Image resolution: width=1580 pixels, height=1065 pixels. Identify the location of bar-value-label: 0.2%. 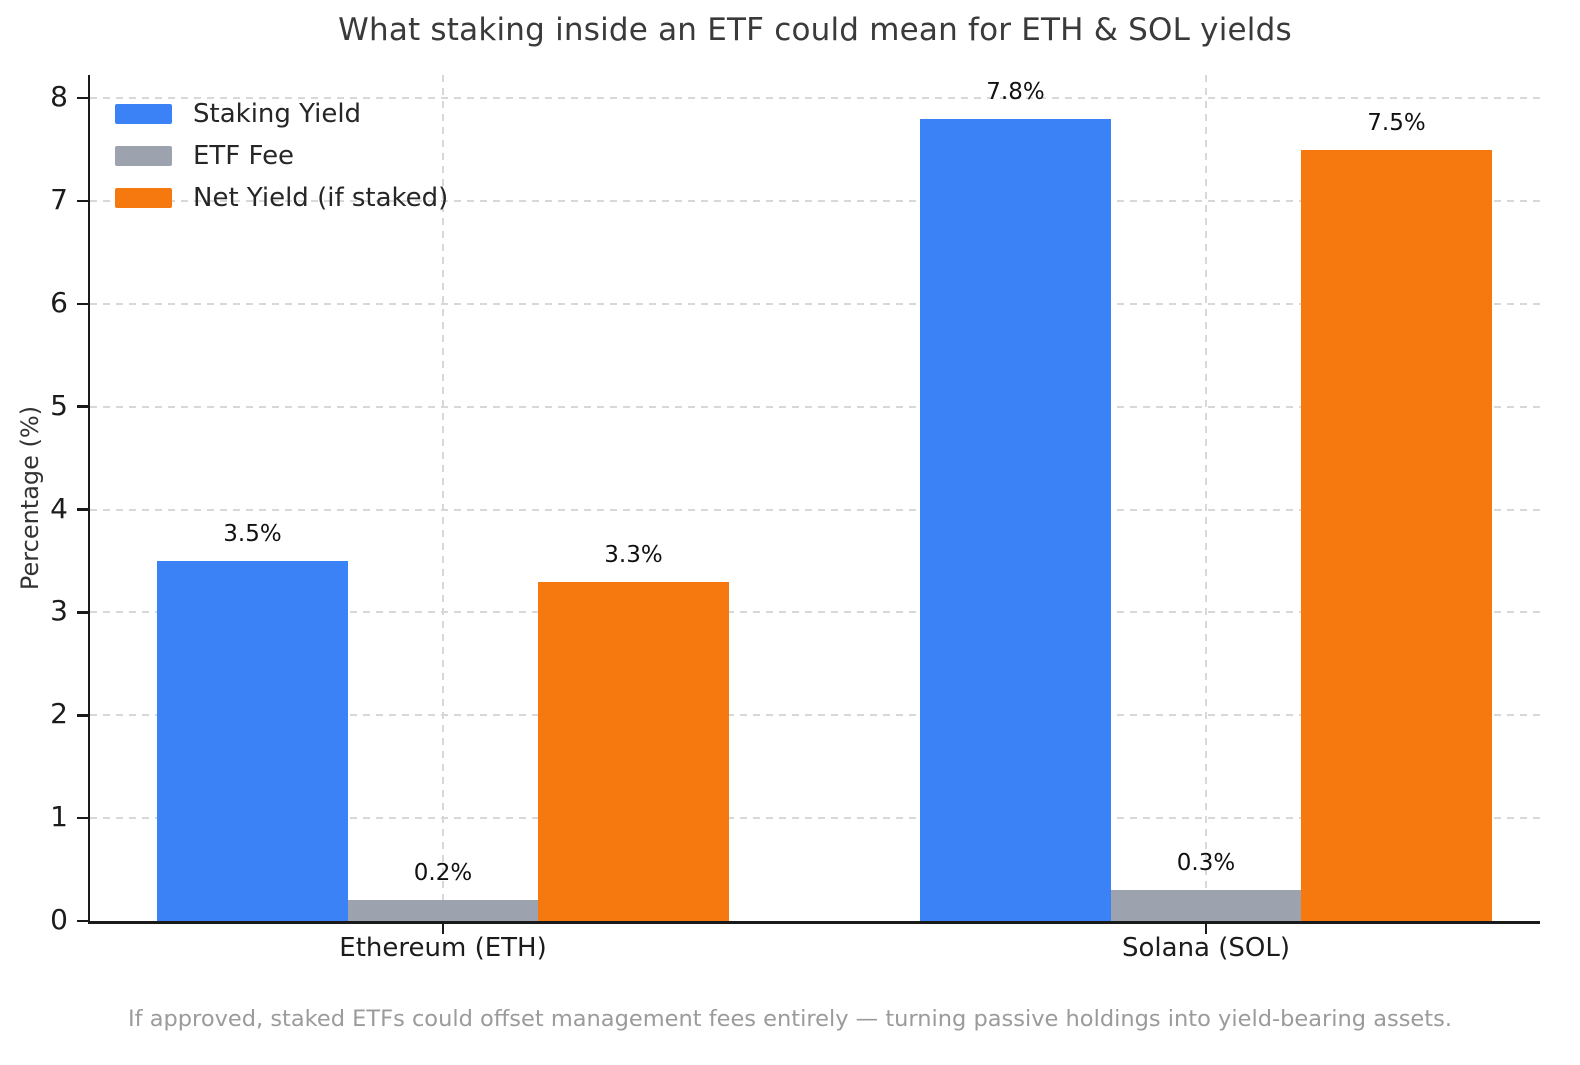
(443, 873).